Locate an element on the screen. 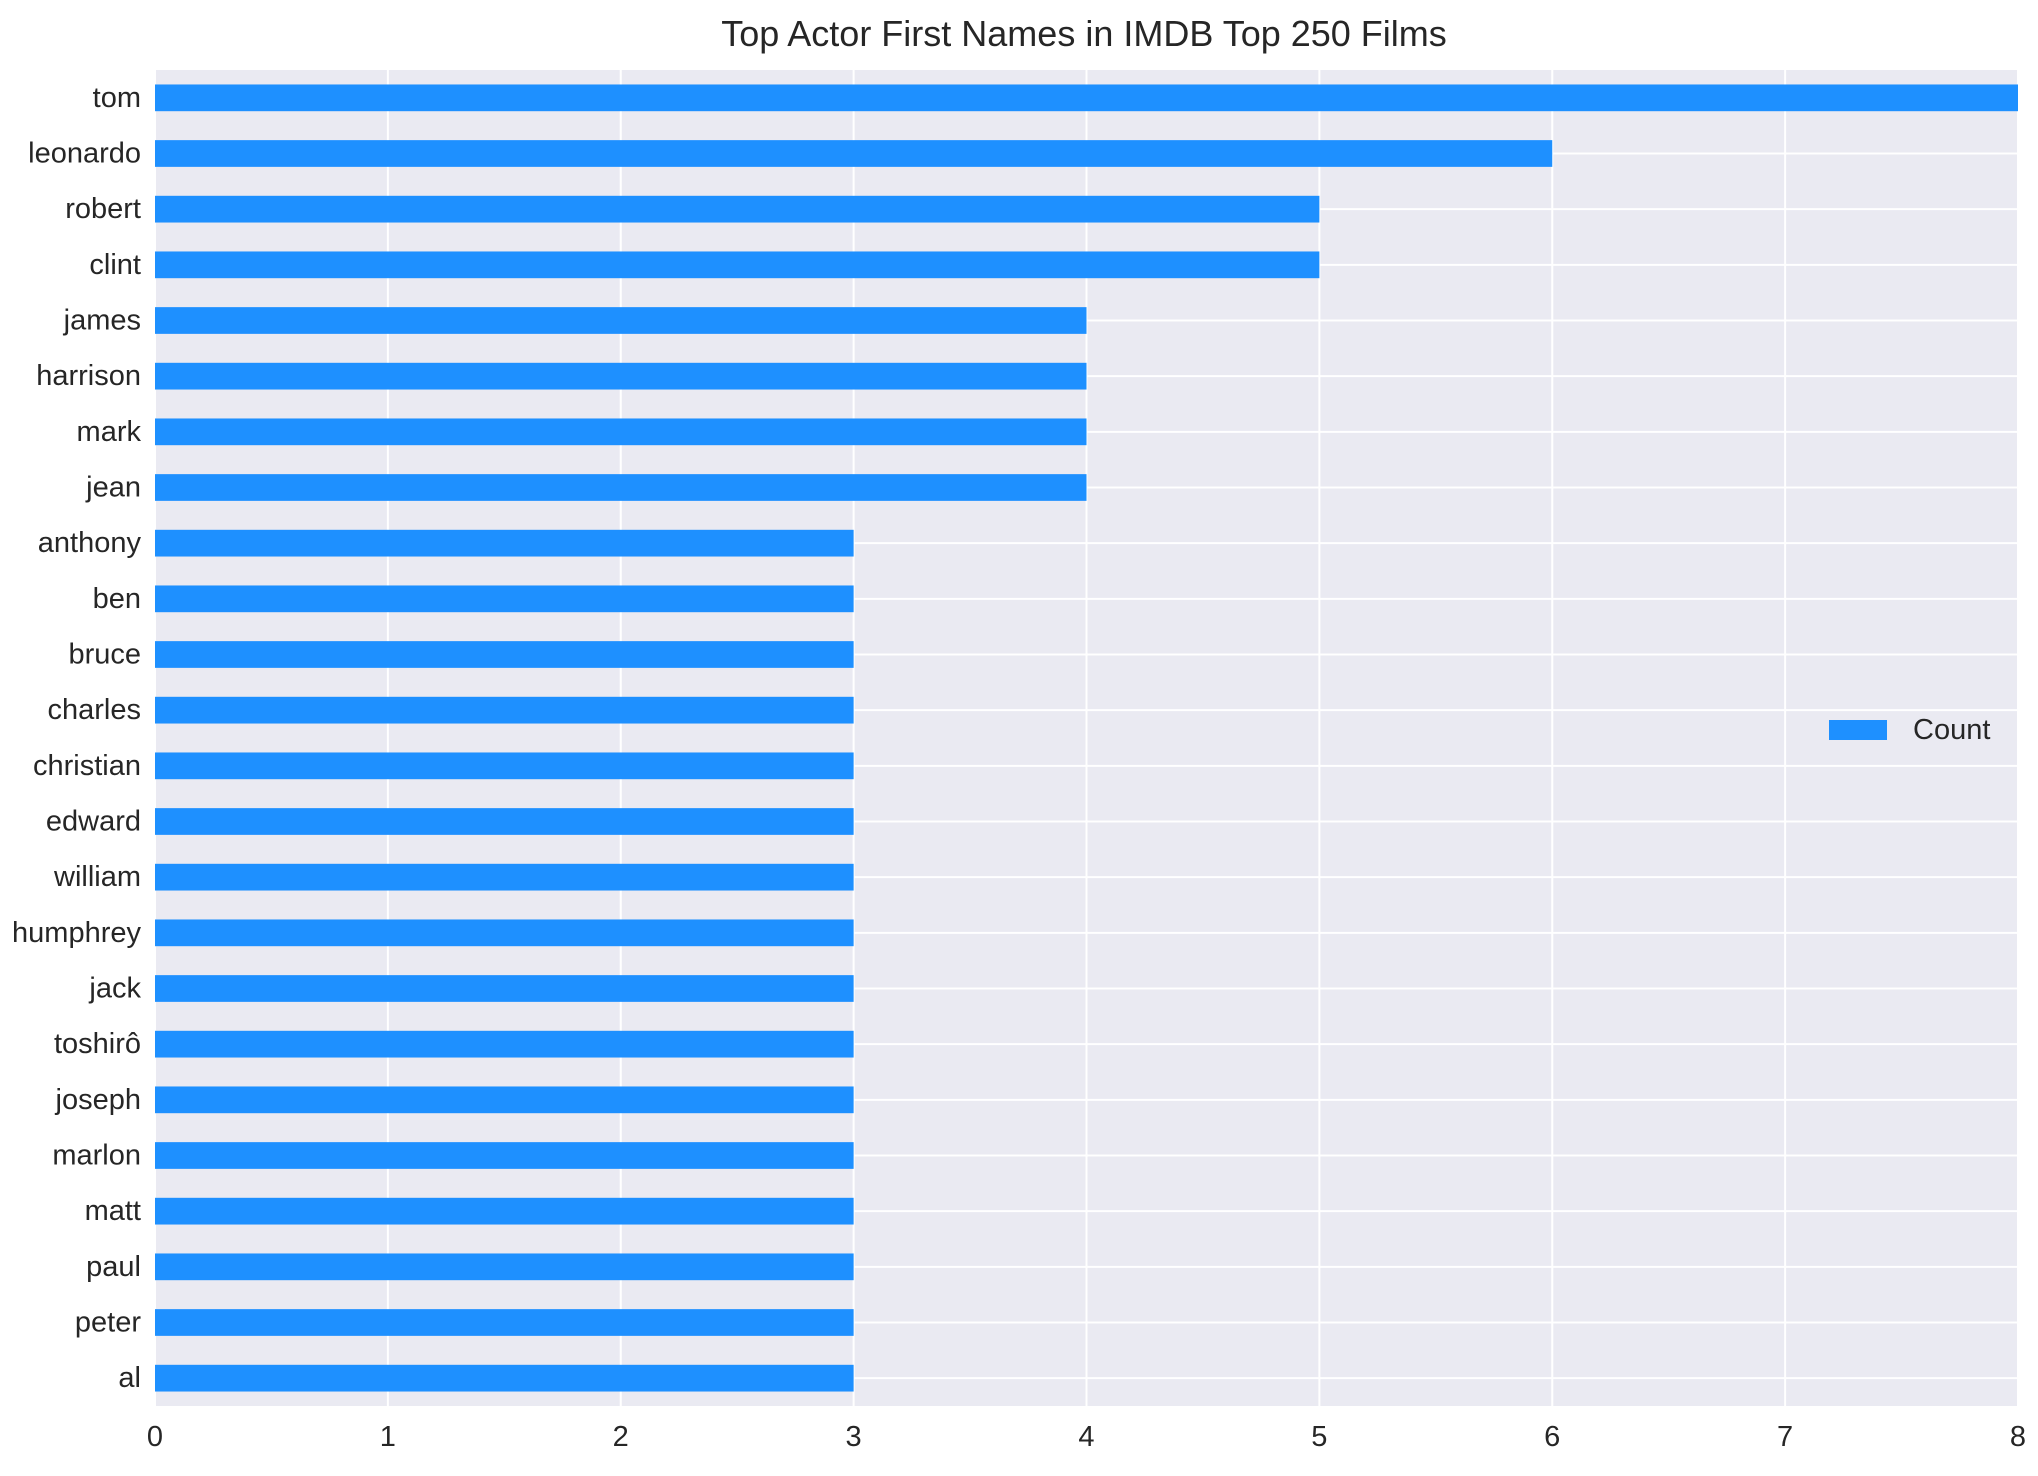 The image size is (2038, 1476). bar-marlon is located at coordinates (504, 1155).